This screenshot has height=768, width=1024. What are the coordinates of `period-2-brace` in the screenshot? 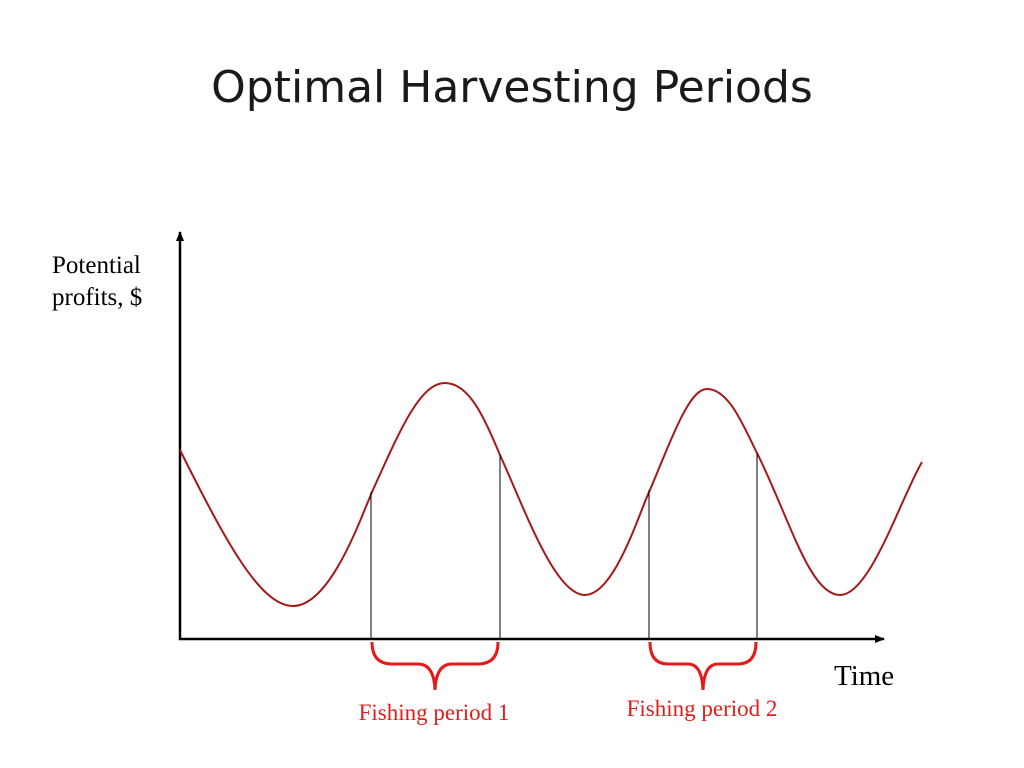 It's located at (703, 666).